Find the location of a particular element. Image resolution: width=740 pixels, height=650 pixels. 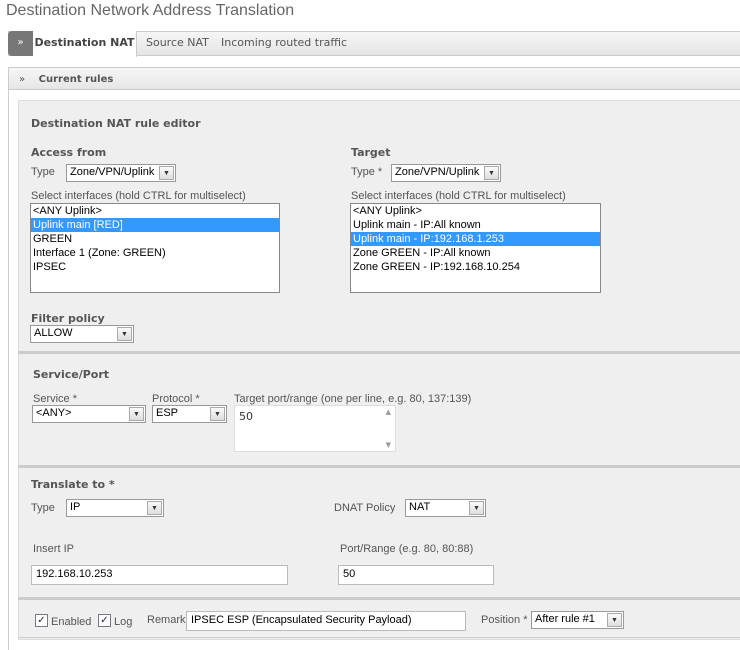

filter-policy-value: ALLOW is located at coordinates (53, 333).